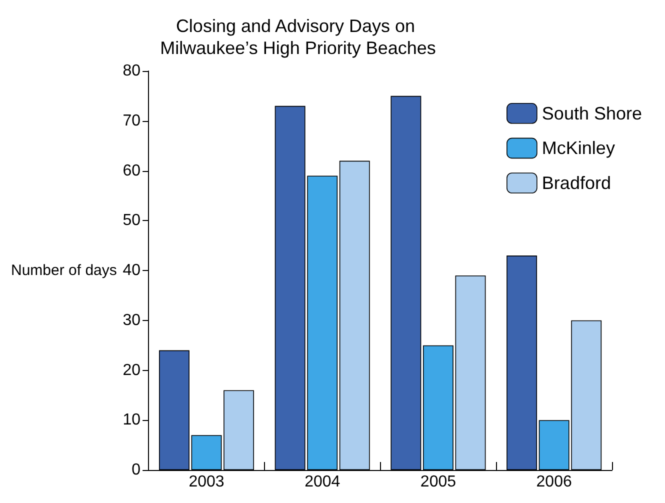 Image resolution: width=665 pixels, height=503 pixels. Describe the element at coordinates (592, 113) in the screenshot. I see `legend-label: South Shore` at that location.